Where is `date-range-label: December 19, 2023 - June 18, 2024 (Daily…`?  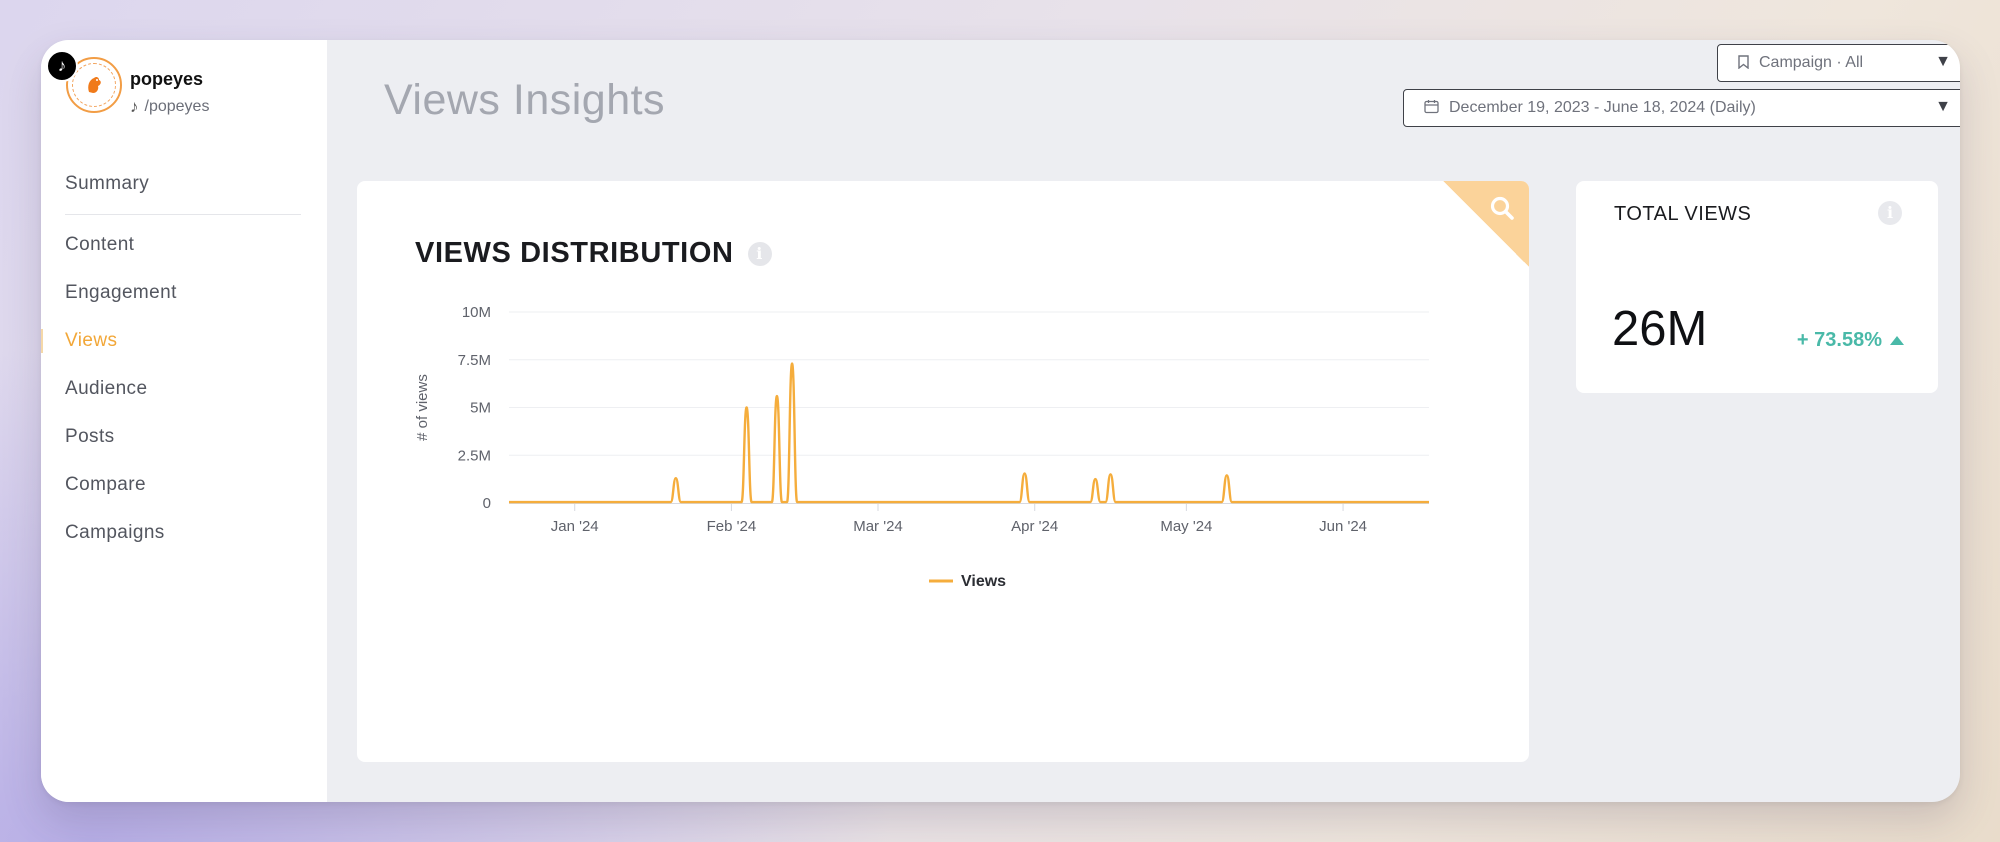
date-range-label: December 19, 2023 - June 18, 2024 (Daily… is located at coordinates (1602, 107).